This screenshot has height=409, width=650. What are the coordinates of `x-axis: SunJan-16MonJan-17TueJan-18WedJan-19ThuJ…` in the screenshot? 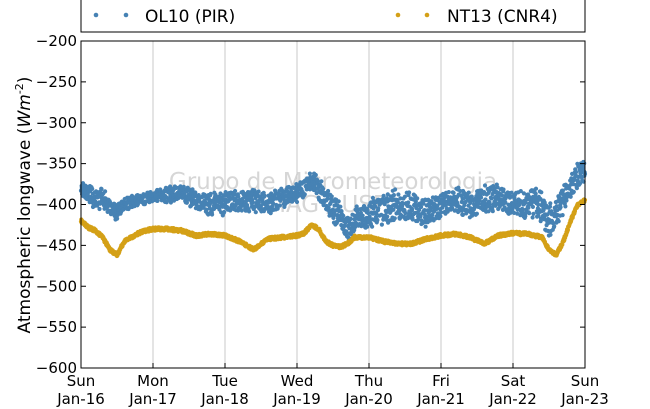 It's located at (332, 385).